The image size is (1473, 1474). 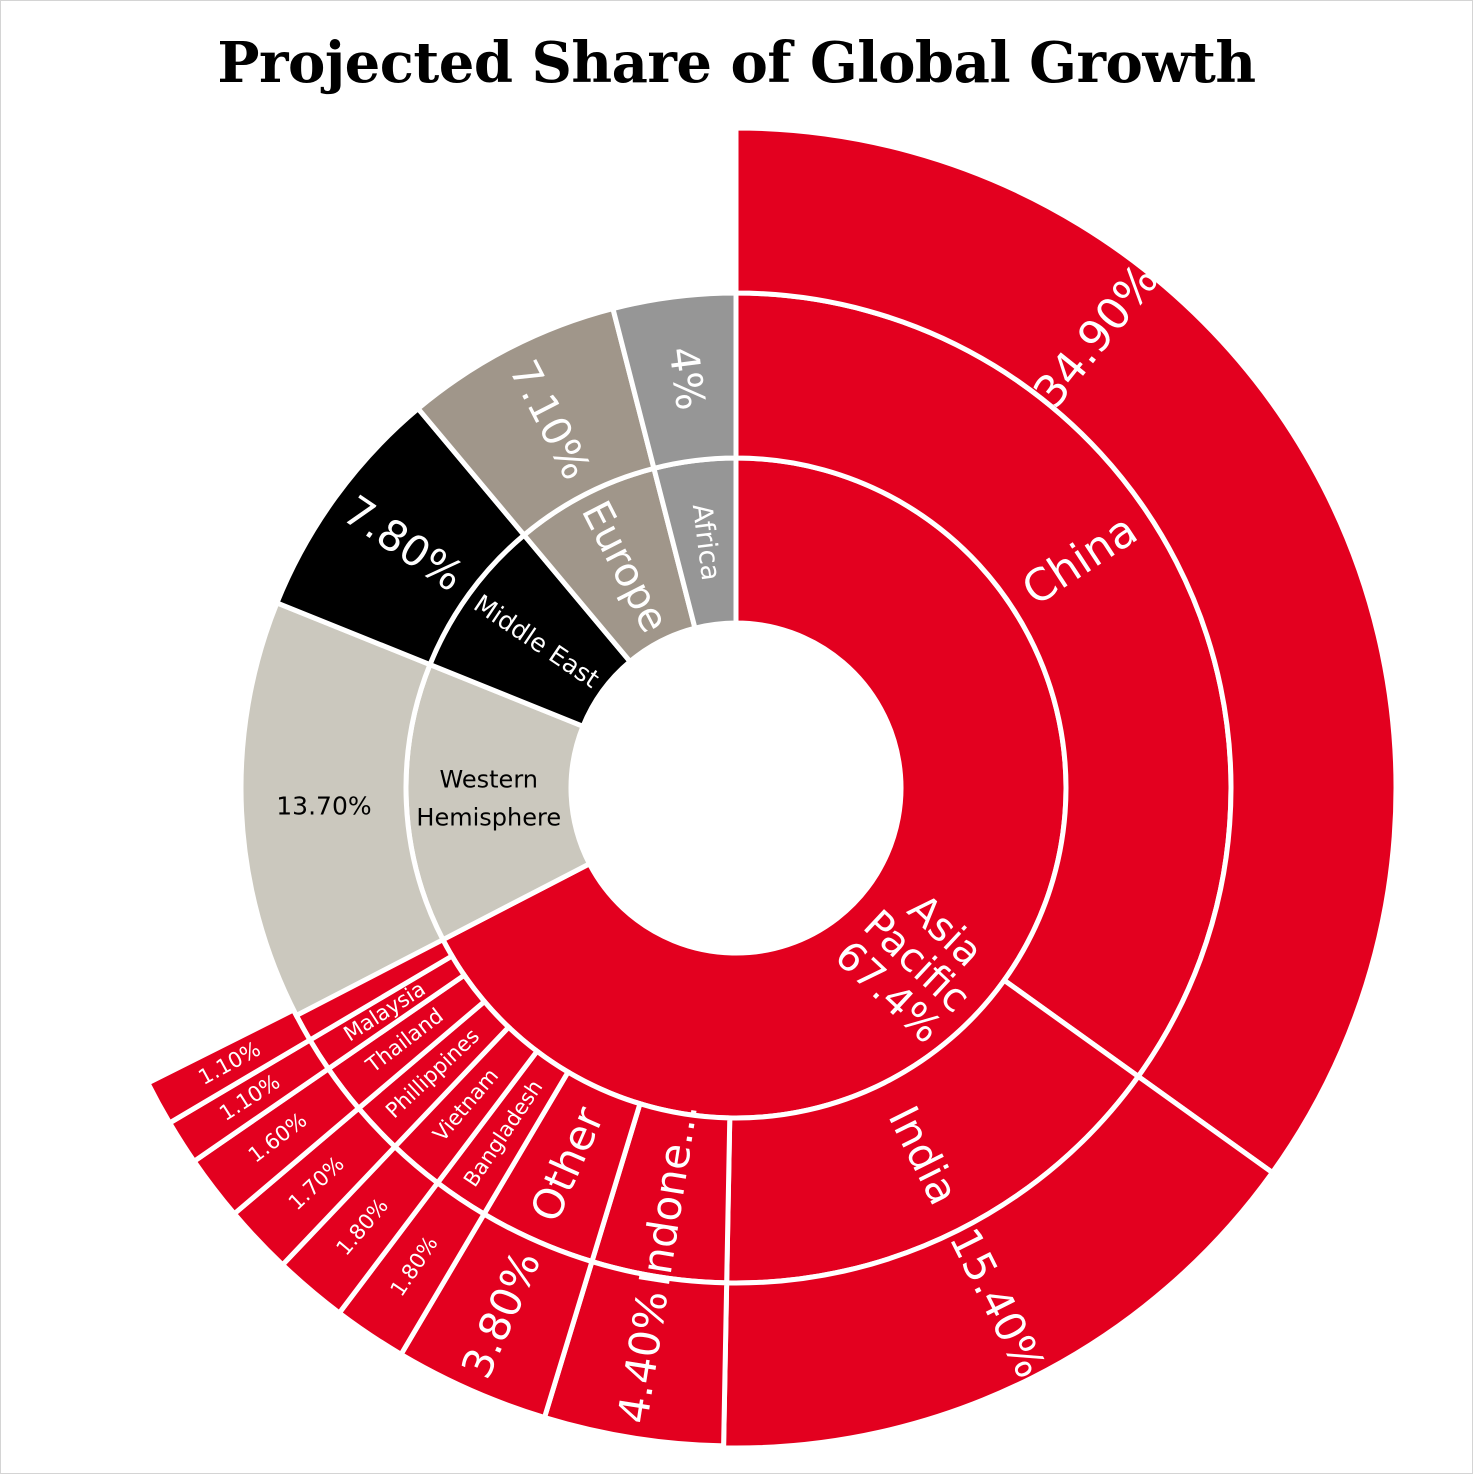 What do you see at coordinates (917, 962) in the screenshot?
I see `label-region-asia-pacific: AsiaPacific67.4%` at bounding box center [917, 962].